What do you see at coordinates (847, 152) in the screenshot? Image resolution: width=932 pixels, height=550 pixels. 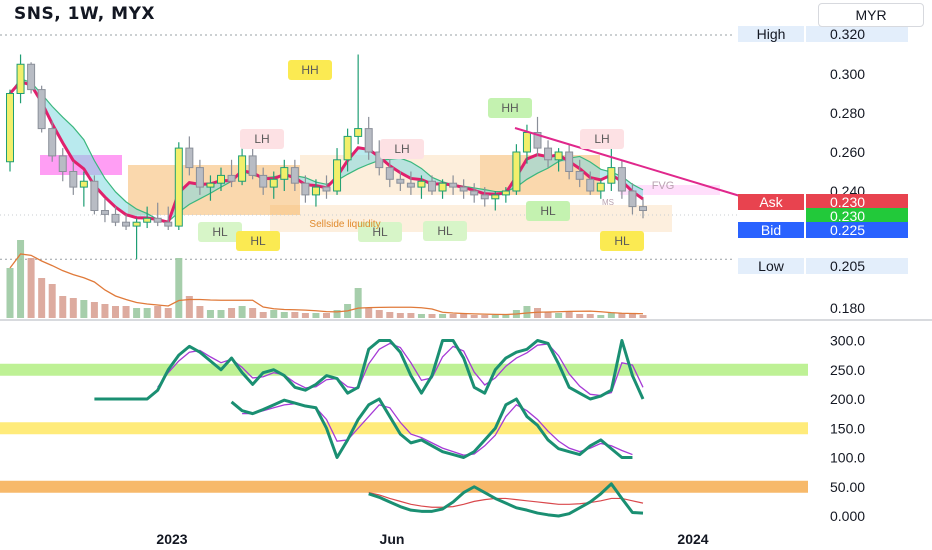 I see `price-tick-label: 0.260` at bounding box center [847, 152].